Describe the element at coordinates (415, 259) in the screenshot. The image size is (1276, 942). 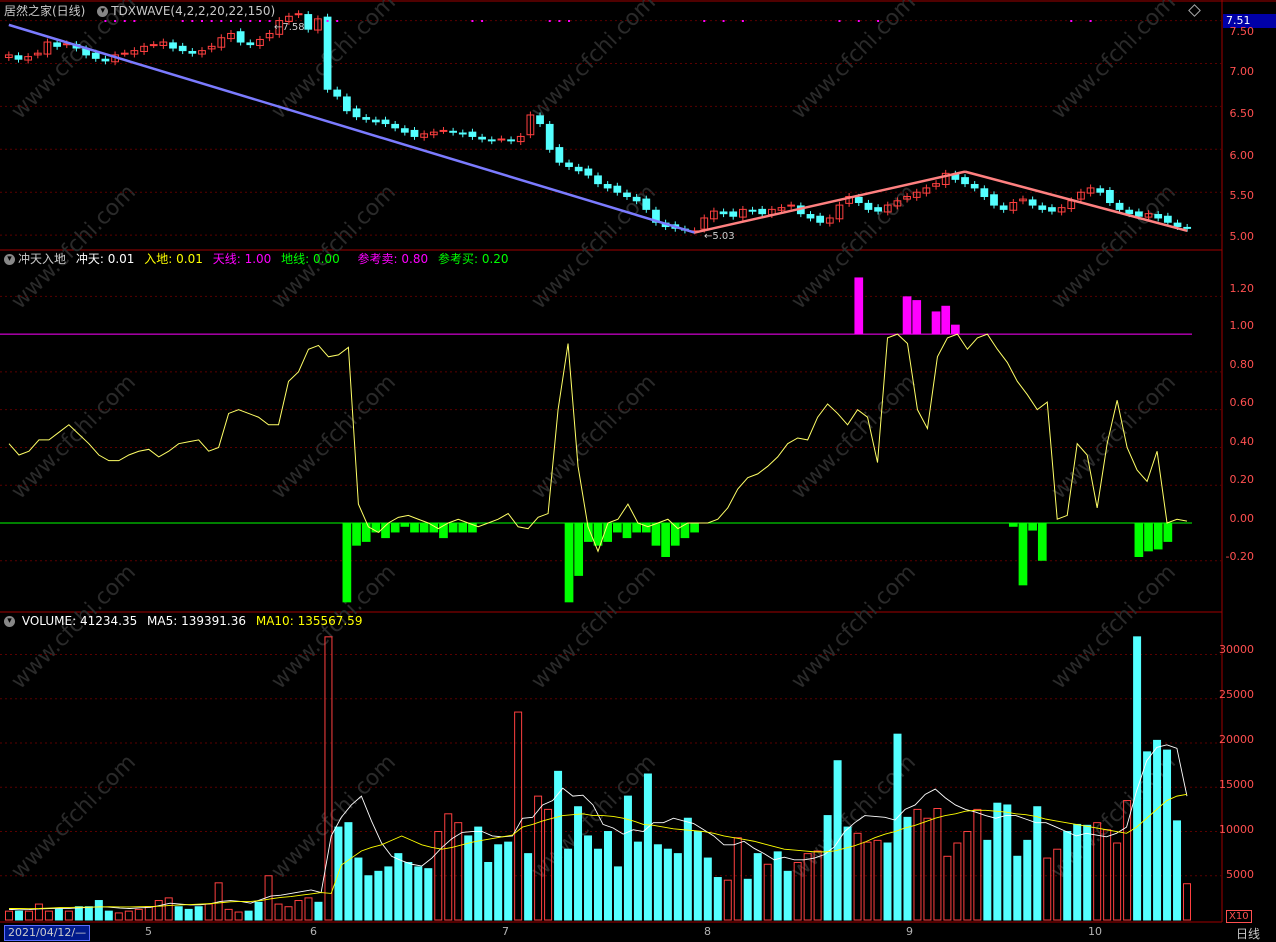
I see `osc-item-value: 0.80` at that location.